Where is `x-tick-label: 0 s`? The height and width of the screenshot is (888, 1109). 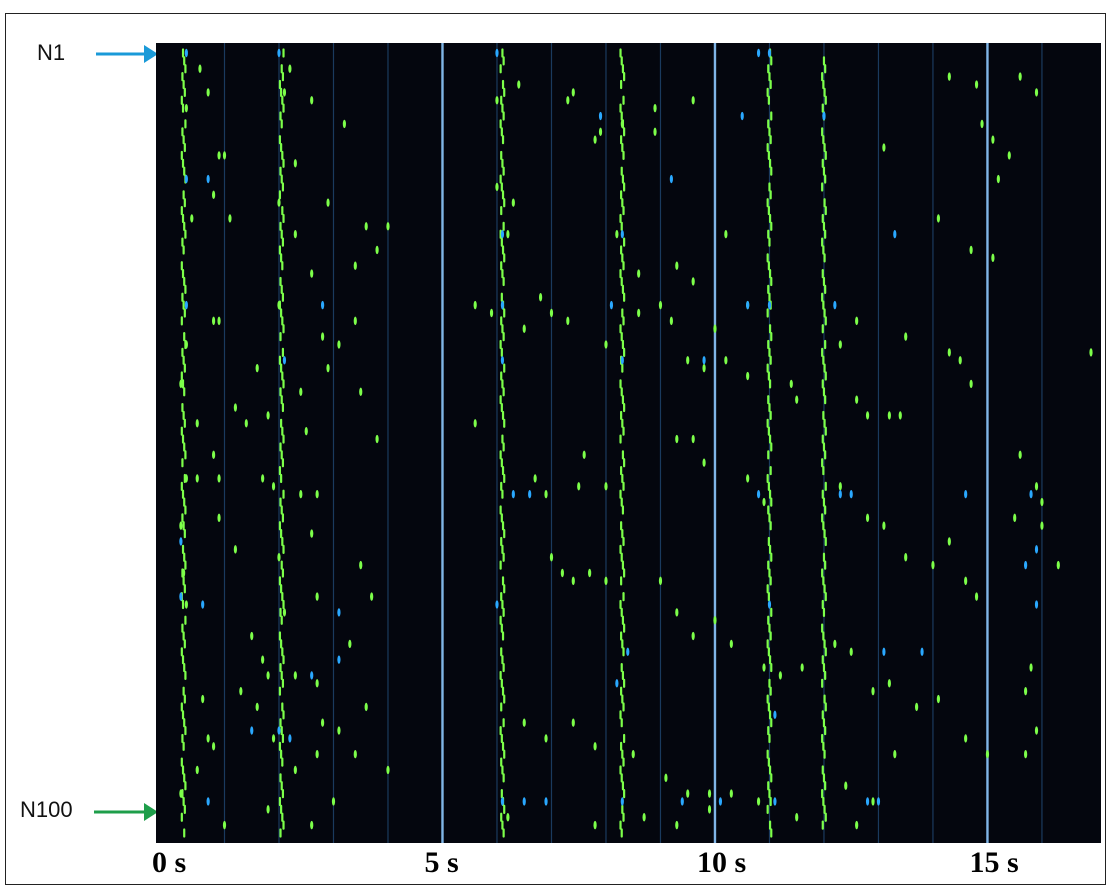
x-tick-label: 0 s is located at coordinates (169, 862).